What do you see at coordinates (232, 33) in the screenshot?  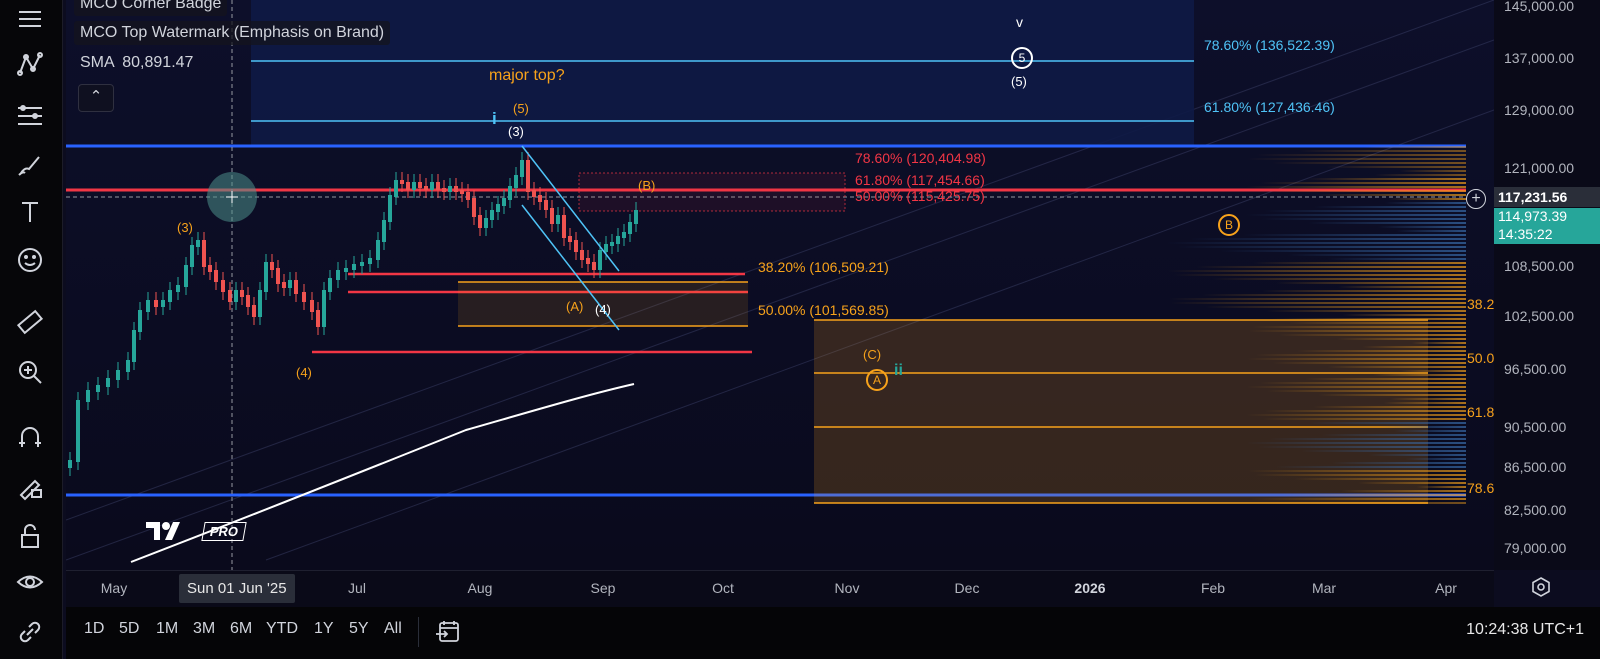 I see `legend-top-watermark: MCO Top Watermark (Emphasis on Brand)` at bounding box center [232, 33].